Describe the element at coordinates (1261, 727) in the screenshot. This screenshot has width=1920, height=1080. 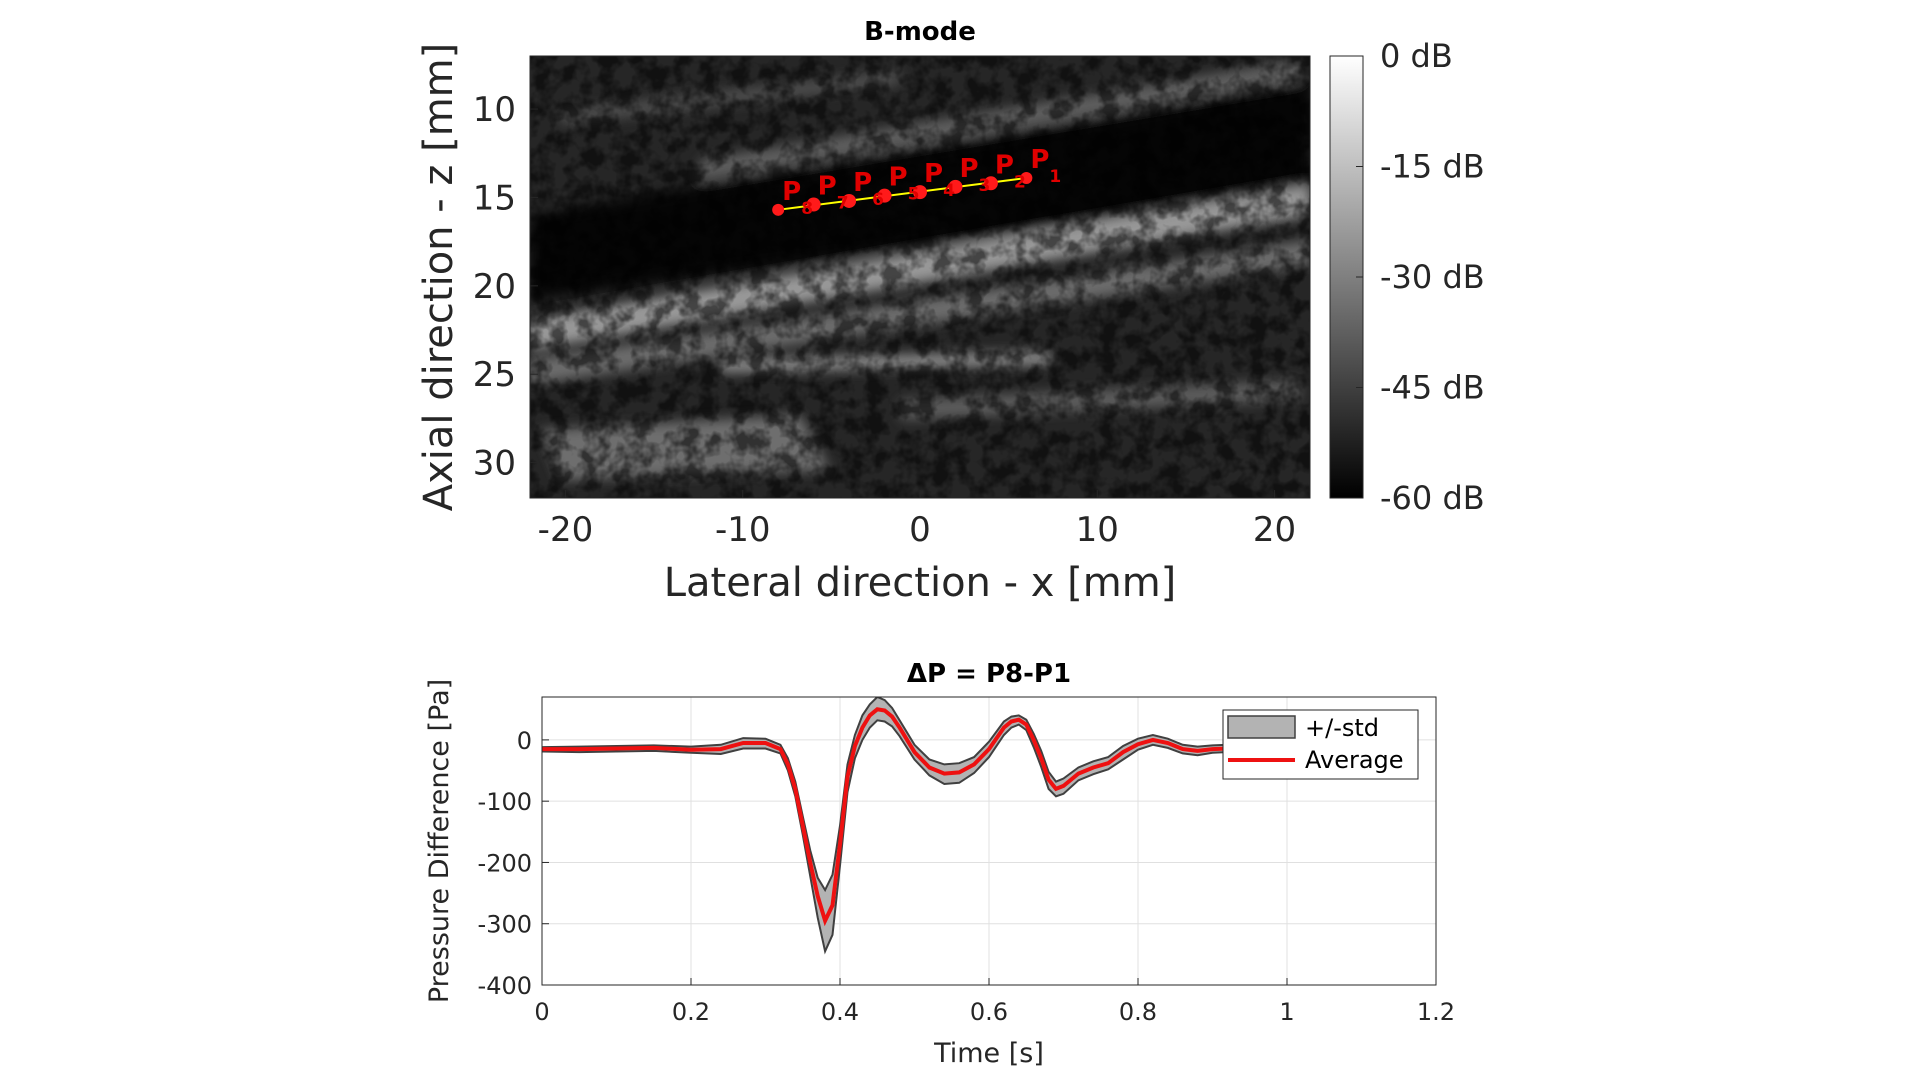
I see `legend-std-swatch` at that location.